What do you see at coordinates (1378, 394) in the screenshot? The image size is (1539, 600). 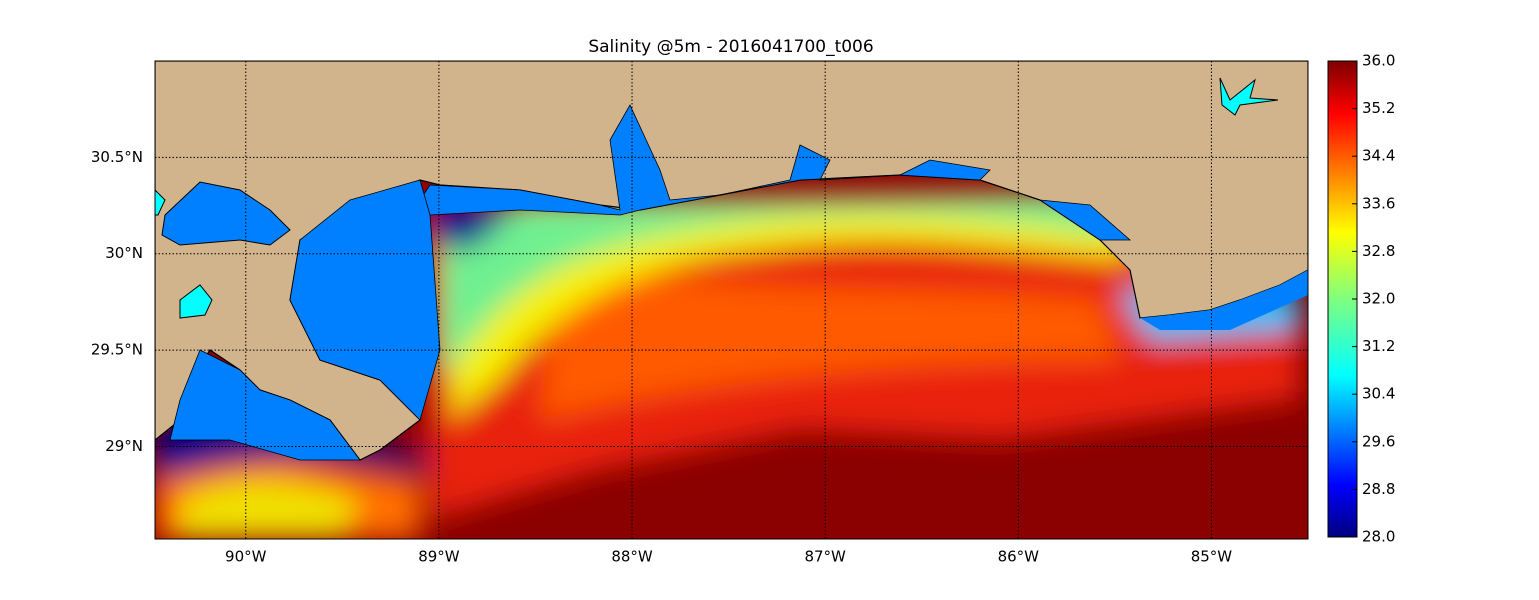 I see `colorbar-tick-label: 30.4` at bounding box center [1378, 394].